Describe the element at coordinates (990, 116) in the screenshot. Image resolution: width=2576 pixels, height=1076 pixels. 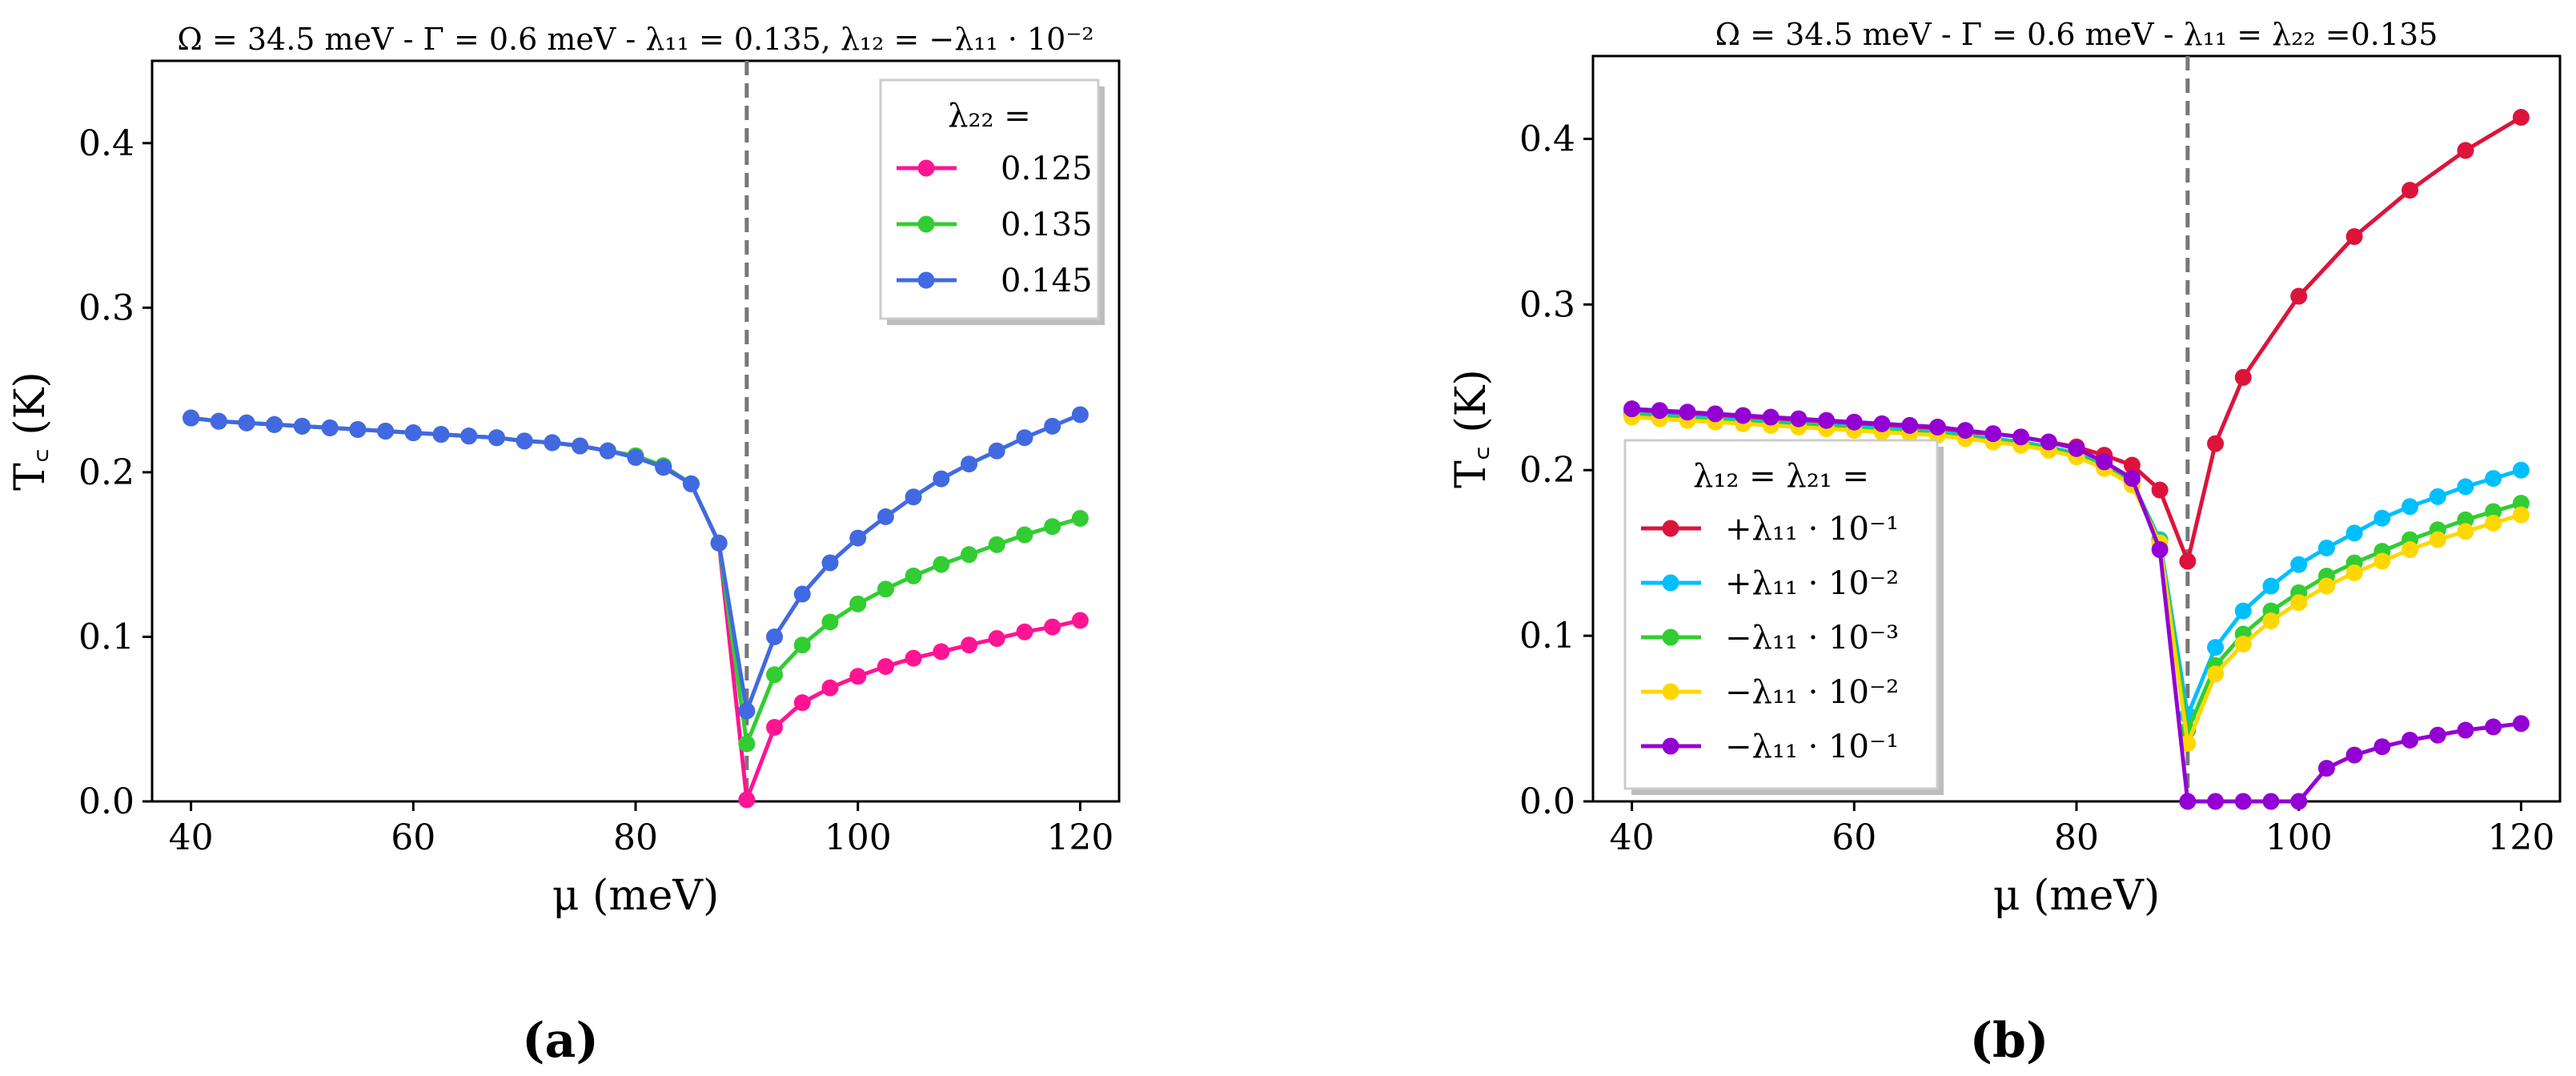
I see `legend-title: λ₂₂ =` at that location.